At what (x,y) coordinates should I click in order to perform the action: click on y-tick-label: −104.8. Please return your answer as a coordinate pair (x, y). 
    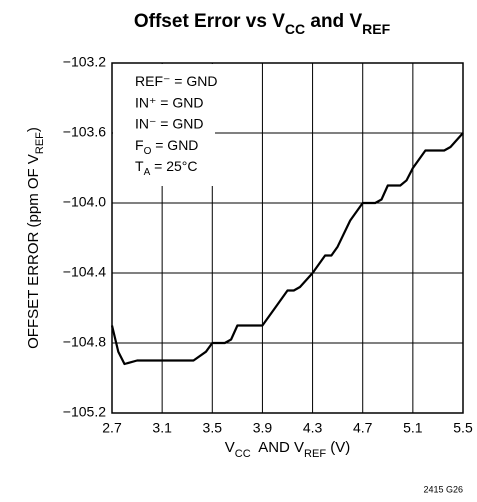
    Looking at the image, I should click on (84, 342).